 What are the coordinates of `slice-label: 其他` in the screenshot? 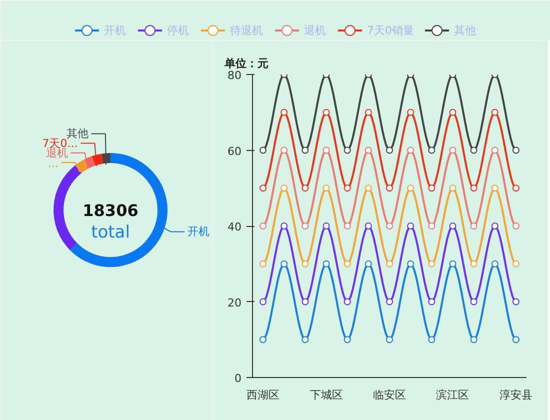 It's located at (77, 133).